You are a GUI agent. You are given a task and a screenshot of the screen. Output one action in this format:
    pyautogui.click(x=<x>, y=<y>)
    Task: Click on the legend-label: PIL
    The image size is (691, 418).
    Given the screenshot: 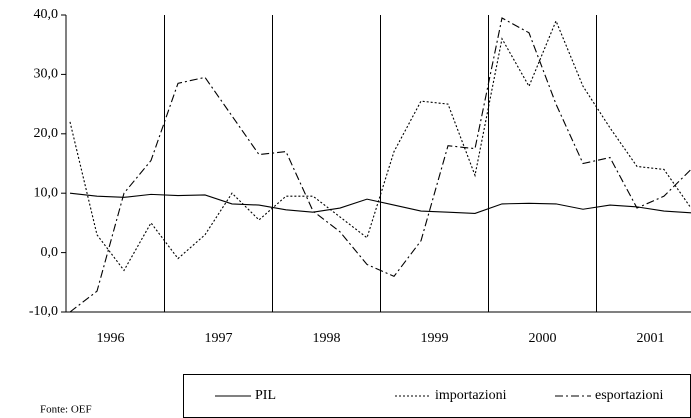 What is the action you would take?
    pyautogui.click(x=265, y=395)
    